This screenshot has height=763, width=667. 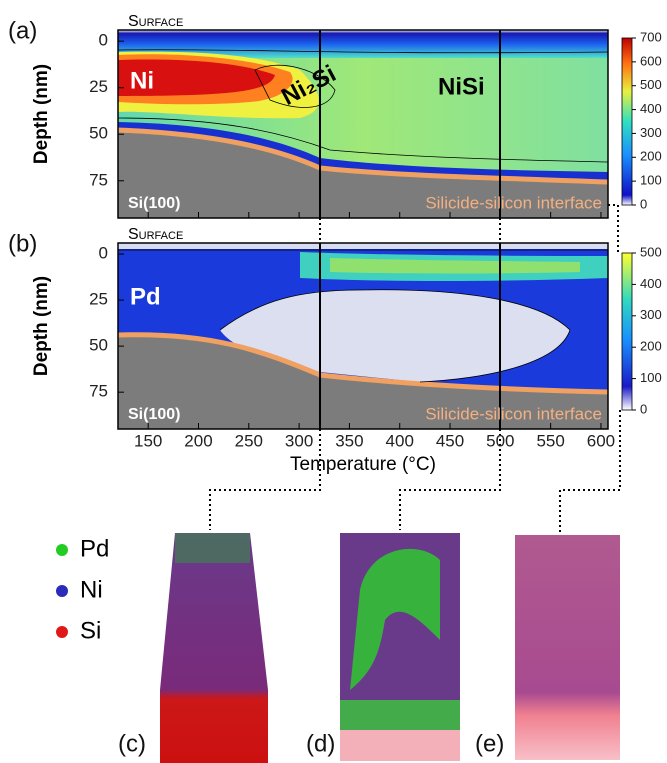 What do you see at coordinates (627, 331) in the screenshot?
I see `colorbar-b` at bounding box center [627, 331].